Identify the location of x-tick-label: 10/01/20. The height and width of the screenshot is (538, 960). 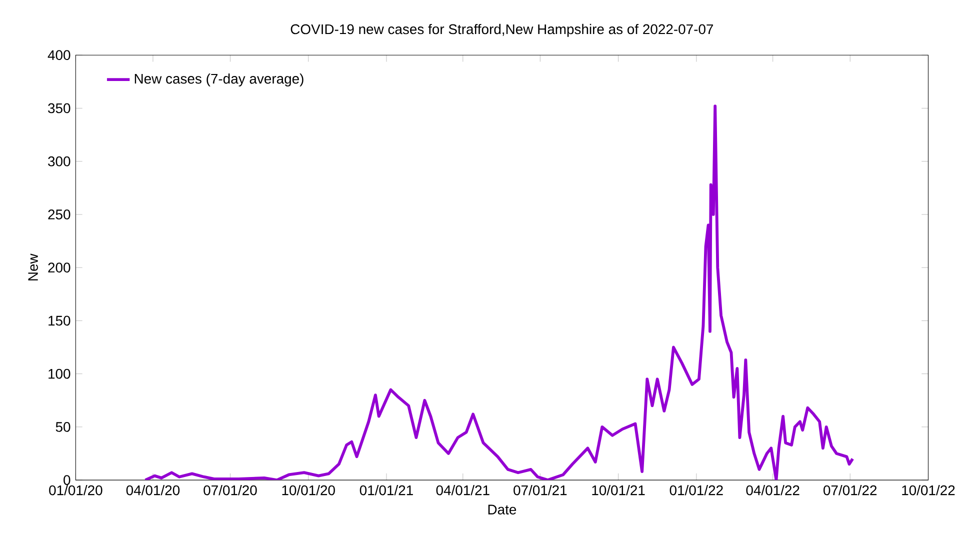
(308, 490).